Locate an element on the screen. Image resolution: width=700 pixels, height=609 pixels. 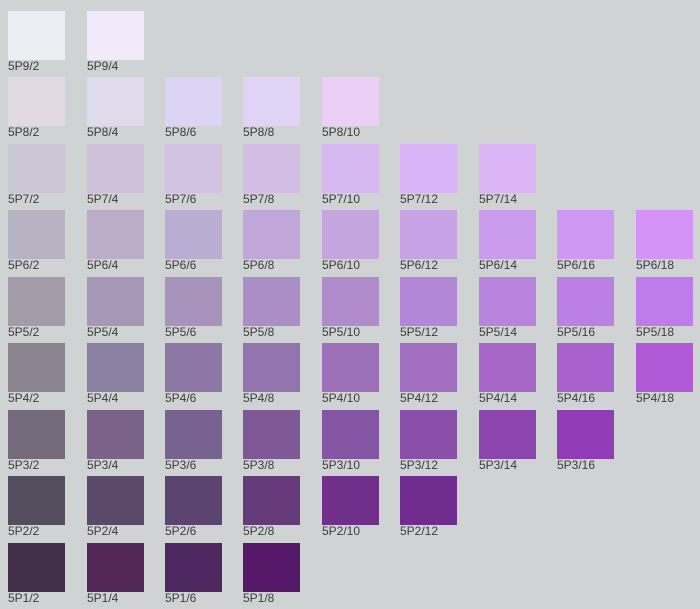
color-chip: 5P2/10 is located at coordinates (350, 507).